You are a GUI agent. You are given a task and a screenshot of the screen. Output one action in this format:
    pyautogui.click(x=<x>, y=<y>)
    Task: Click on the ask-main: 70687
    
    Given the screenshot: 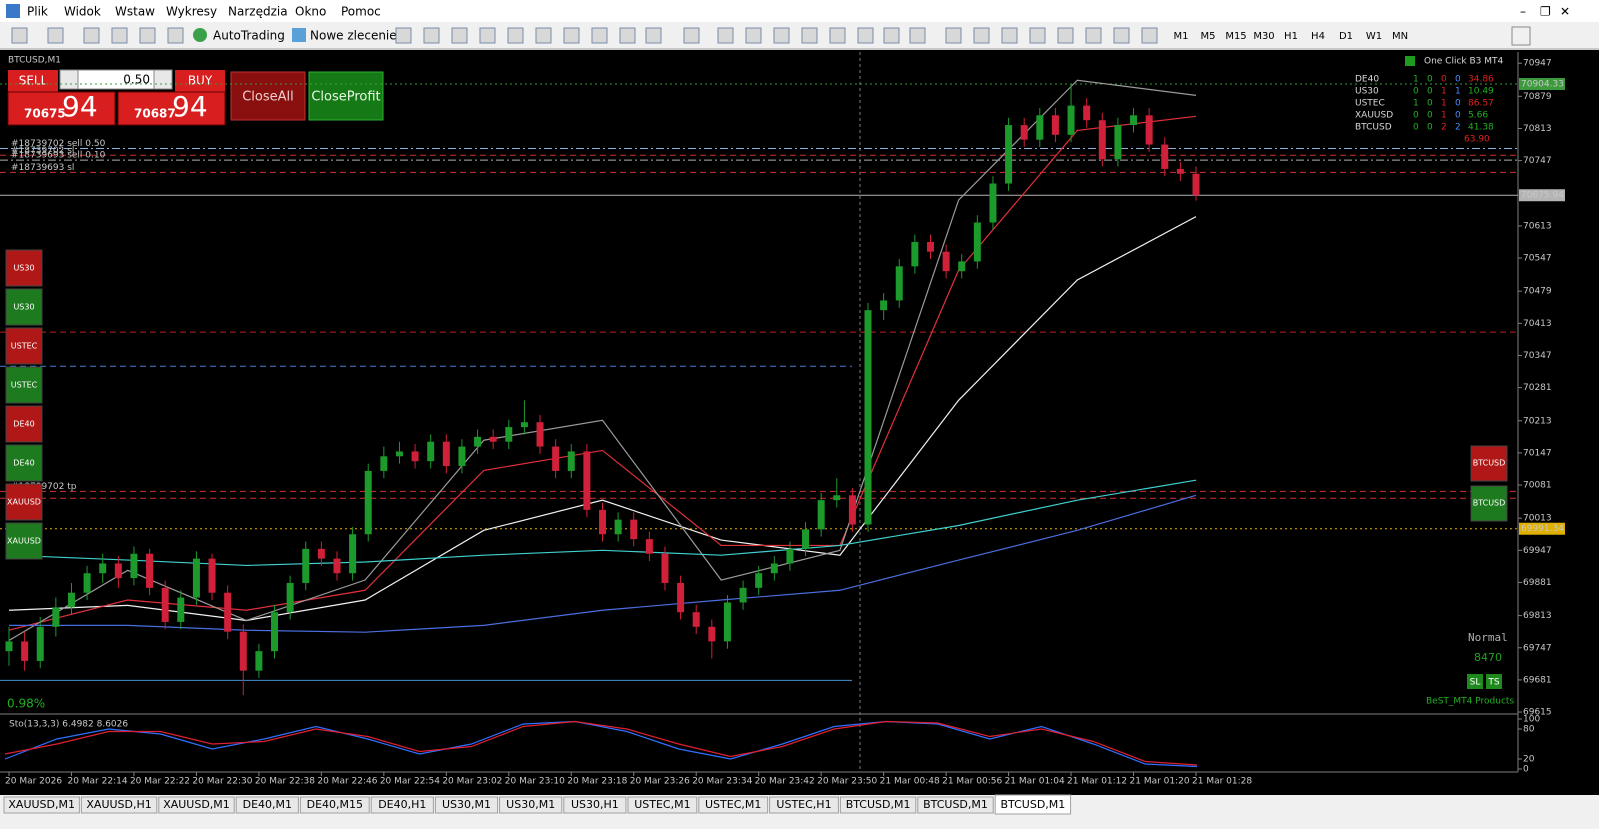 What is the action you would take?
    pyautogui.click(x=155, y=114)
    